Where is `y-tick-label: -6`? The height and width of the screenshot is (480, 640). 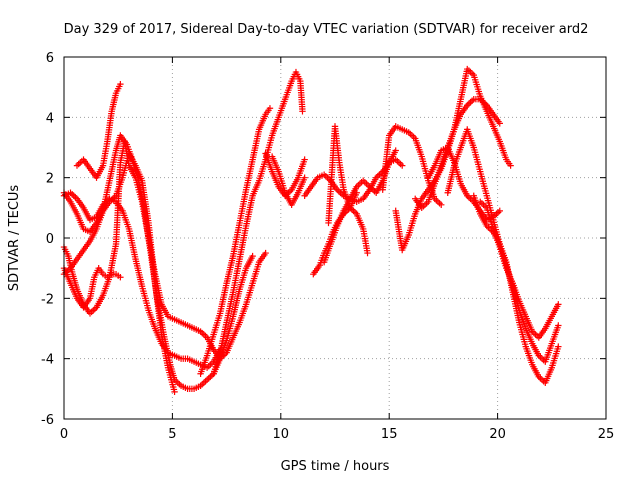
y-tick-label: -6 is located at coordinates (47, 420).